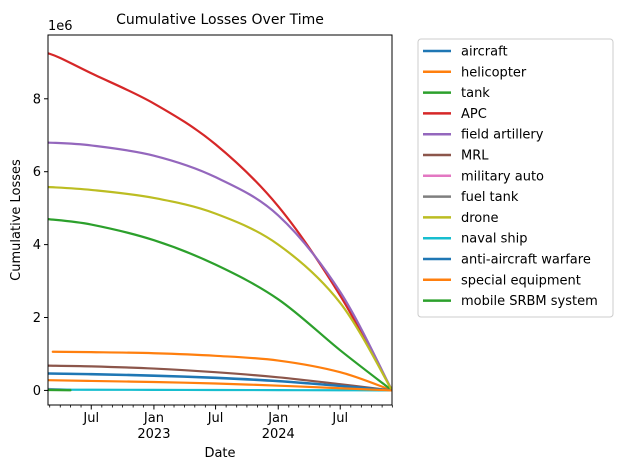  I want to click on y-tick-label: 8, so click(37, 99).